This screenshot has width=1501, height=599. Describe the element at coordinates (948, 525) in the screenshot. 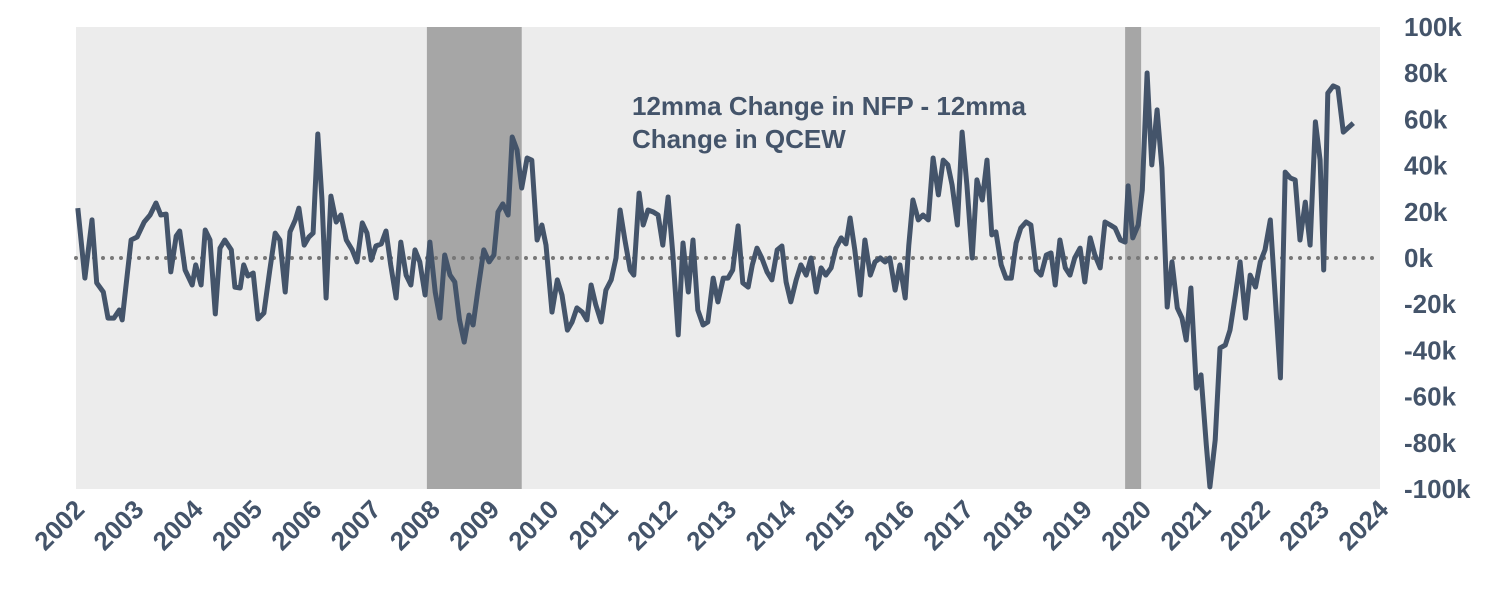

I see `x-tick-label: 2017` at that location.